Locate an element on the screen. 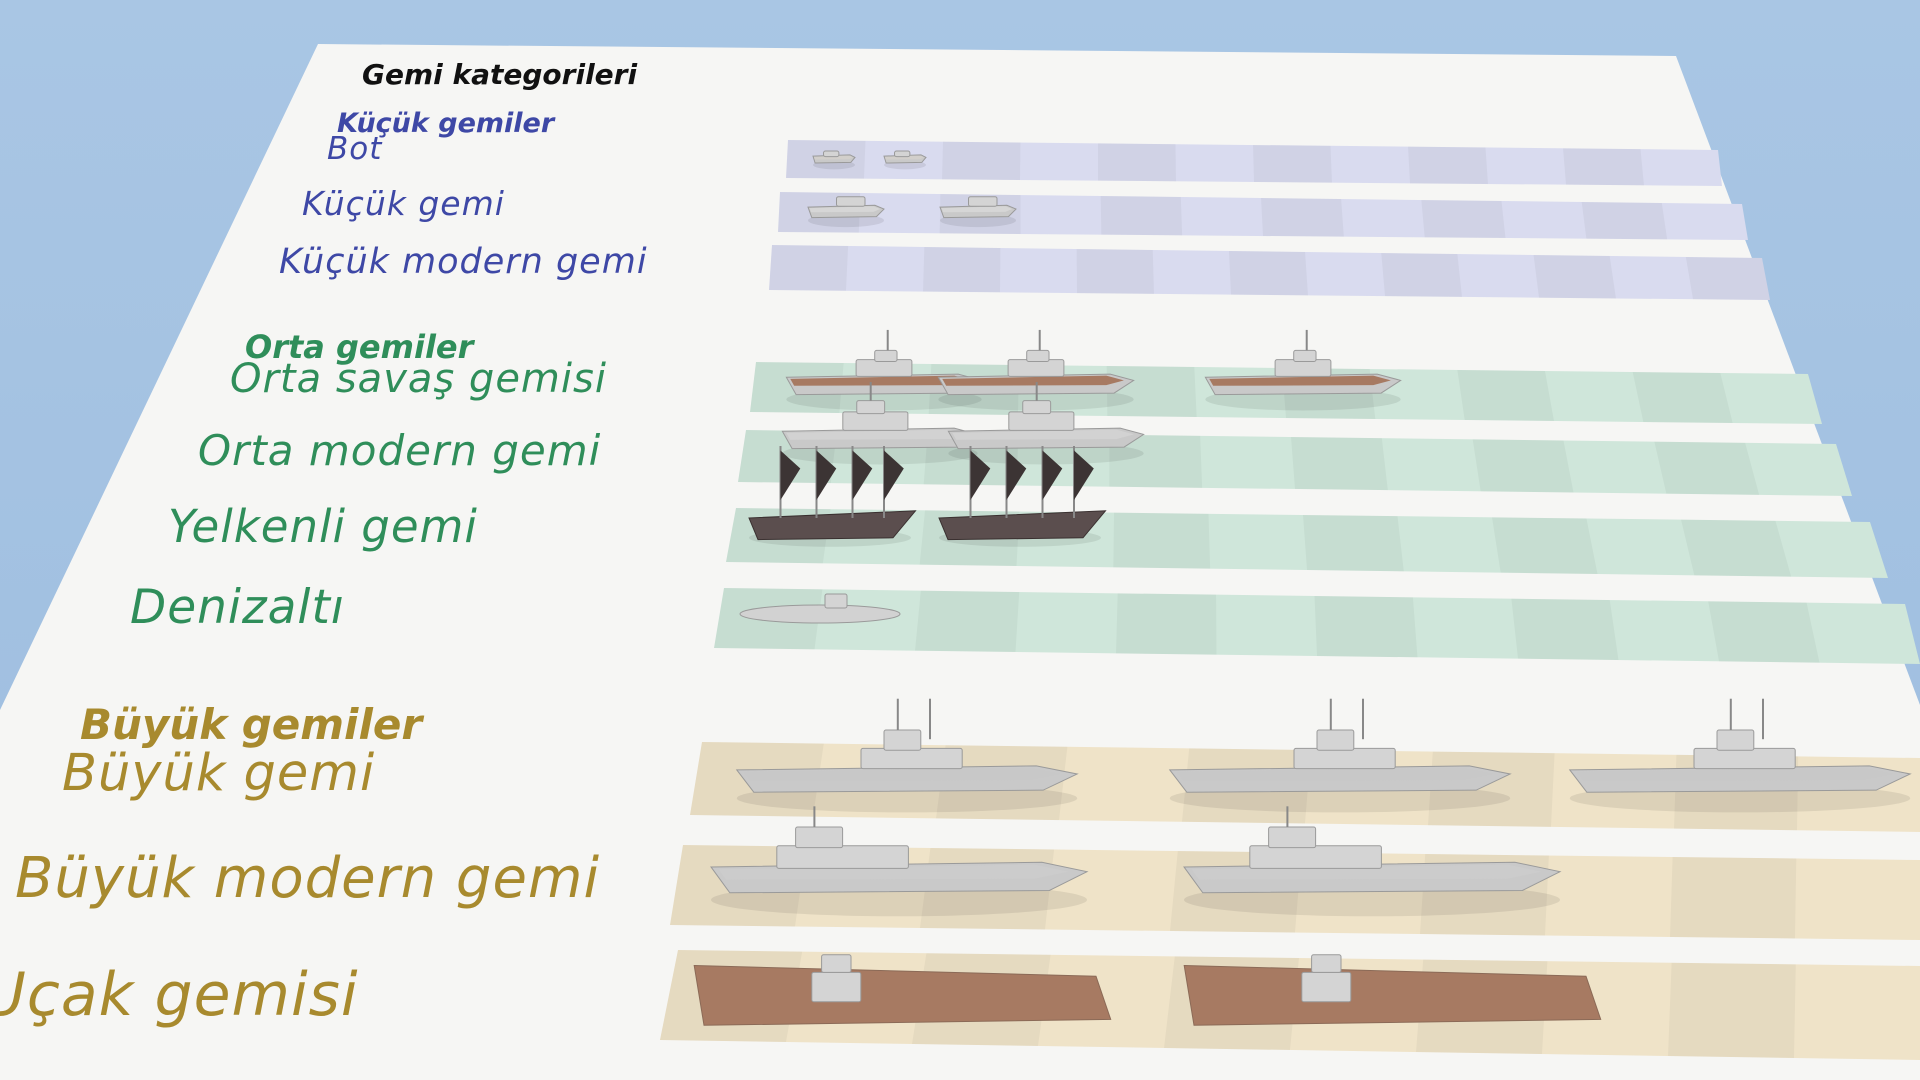 The height and width of the screenshot is (1080, 1920). row-label-denizalti: Denizaltı is located at coordinates (237, 607).